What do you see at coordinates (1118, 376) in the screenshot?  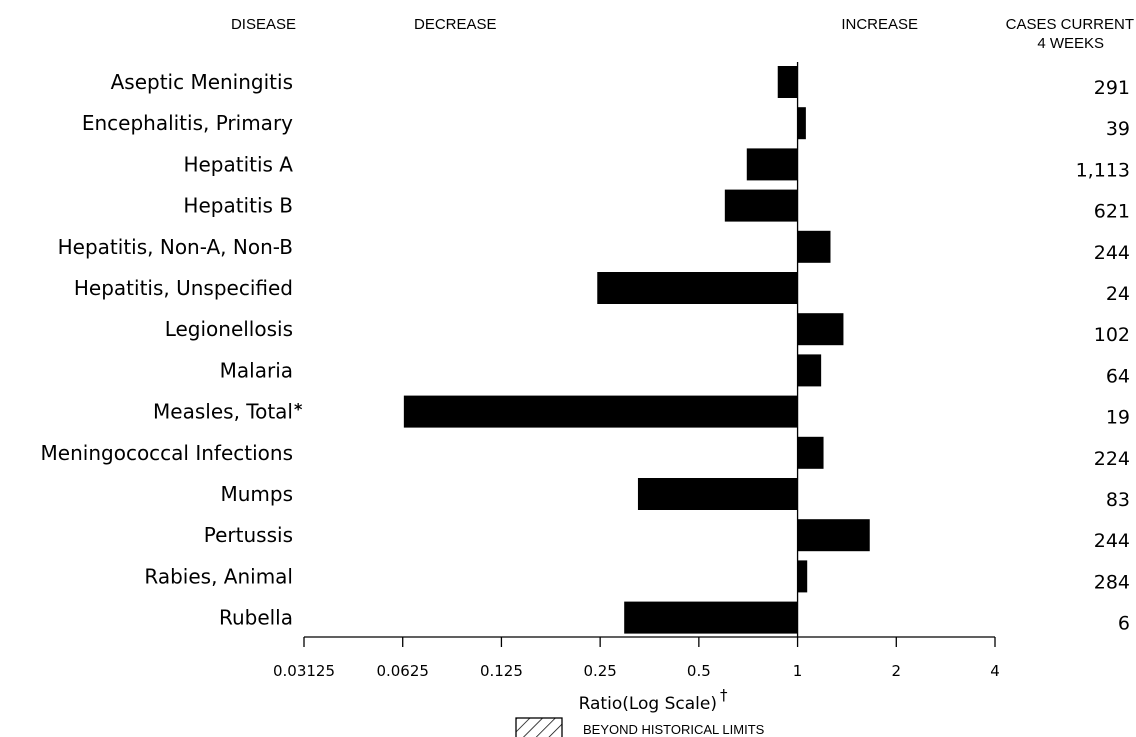 I see `cases-count: 64` at bounding box center [1118, 376].